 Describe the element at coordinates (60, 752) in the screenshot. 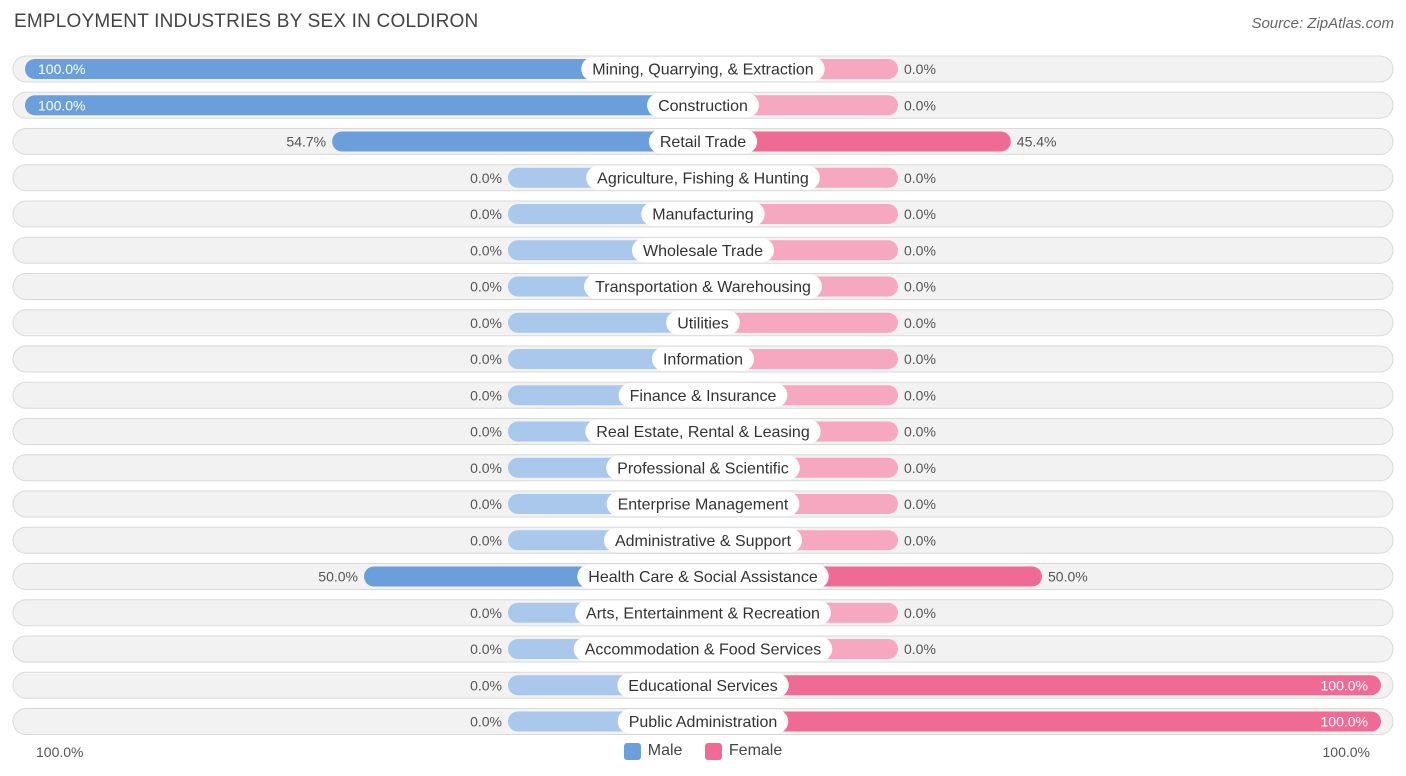

I see `axis-left-label: 100.0%` at that location.